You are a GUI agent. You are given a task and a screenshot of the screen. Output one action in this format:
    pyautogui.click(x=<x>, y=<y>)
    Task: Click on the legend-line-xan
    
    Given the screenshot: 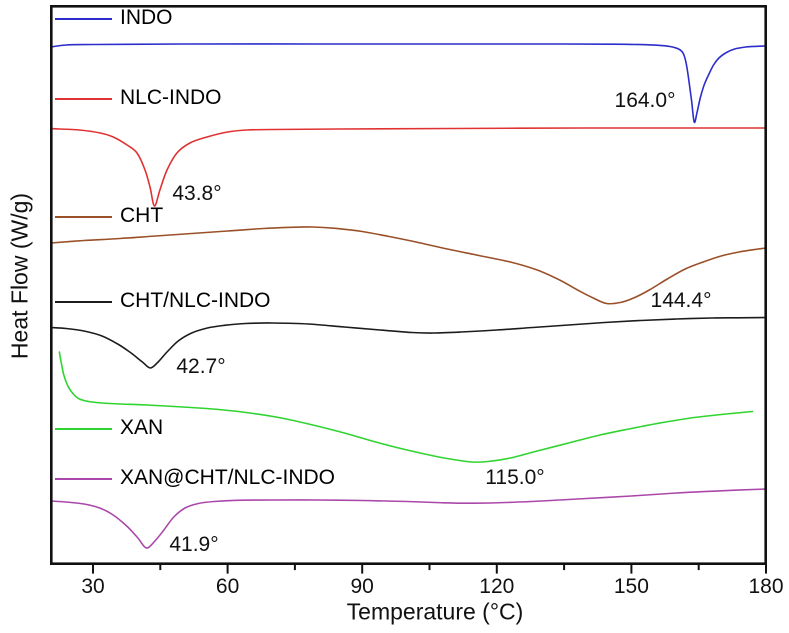 What is the action you would take?
    pyautogui.click(x=83, y=429)
    